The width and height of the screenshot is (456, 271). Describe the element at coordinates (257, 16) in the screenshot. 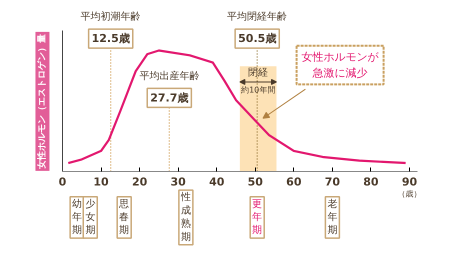

I see `text: 平均閉経年齢` at that location.